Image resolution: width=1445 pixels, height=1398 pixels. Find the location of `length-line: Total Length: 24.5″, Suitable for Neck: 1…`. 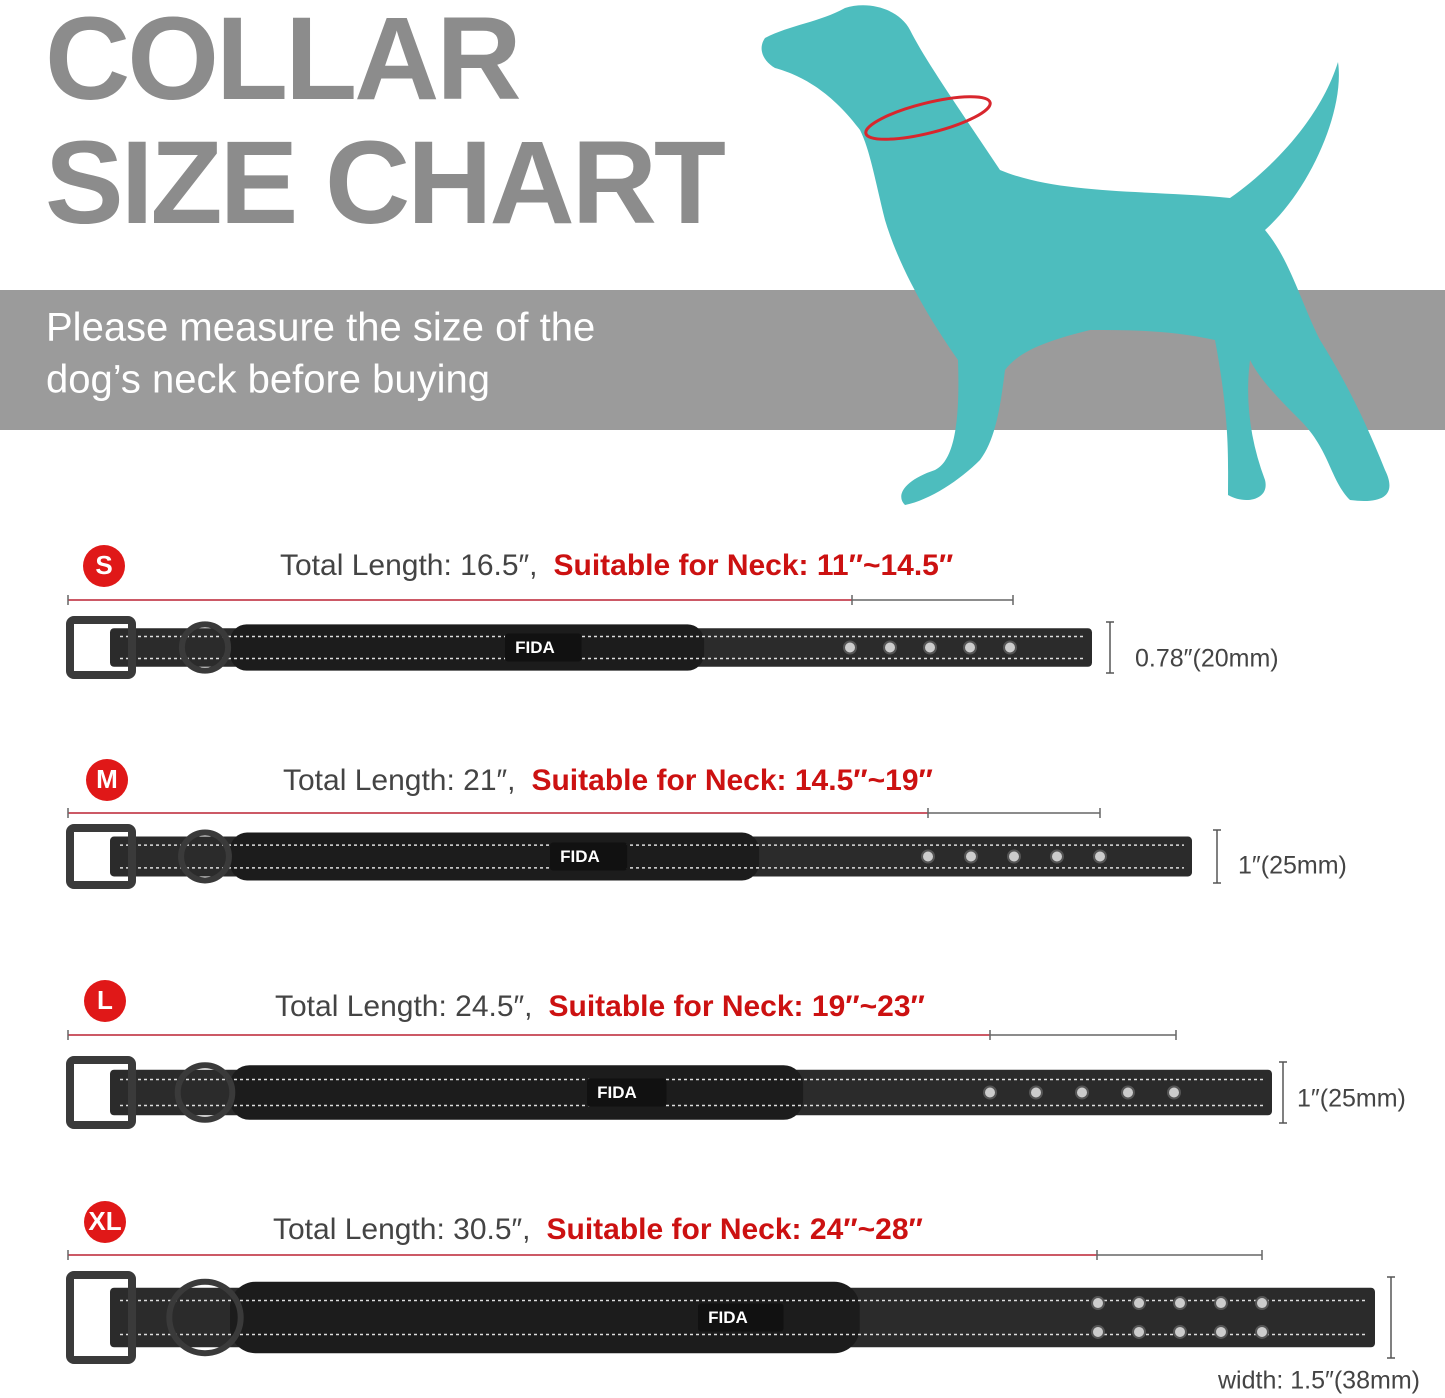

length-line: Total Length: 24.5″, Suitable for Neck: 1… is located at coordinates (600, 1006).